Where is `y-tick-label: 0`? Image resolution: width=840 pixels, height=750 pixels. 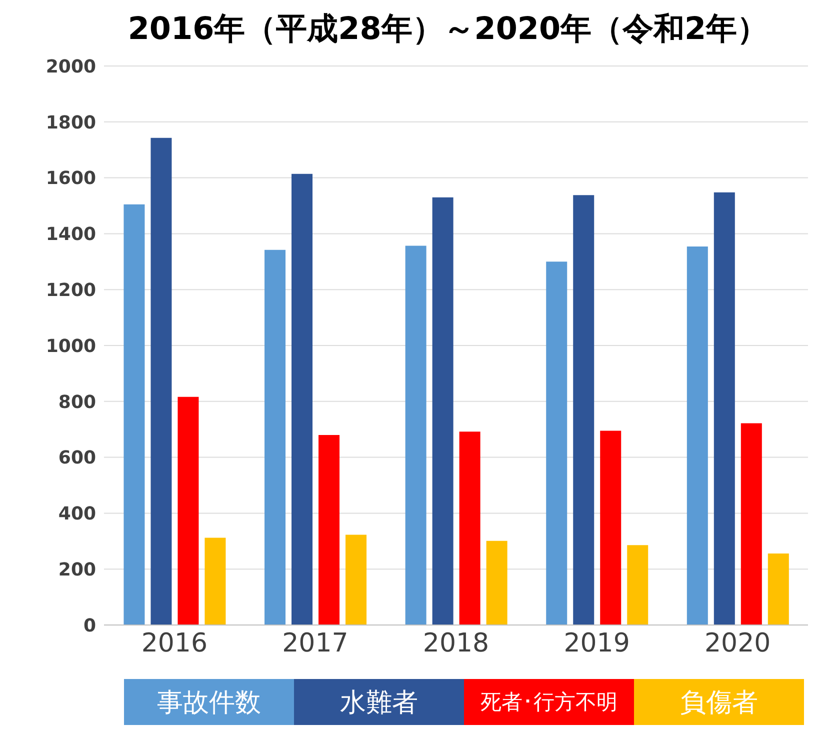 y-tick-label: 0 is located at coordinates (89, 625).